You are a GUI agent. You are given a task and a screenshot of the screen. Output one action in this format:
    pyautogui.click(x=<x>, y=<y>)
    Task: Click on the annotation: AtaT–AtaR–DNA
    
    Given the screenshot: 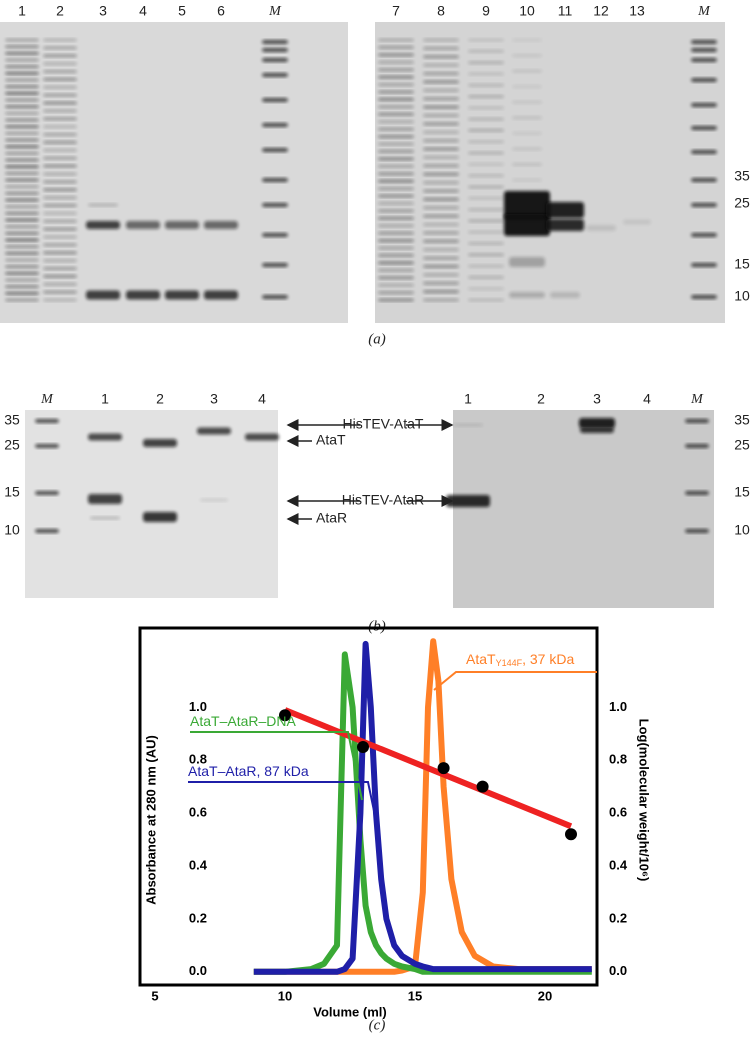 What is the action you would take?
    pyautogui.click(x=243, y=721)
    